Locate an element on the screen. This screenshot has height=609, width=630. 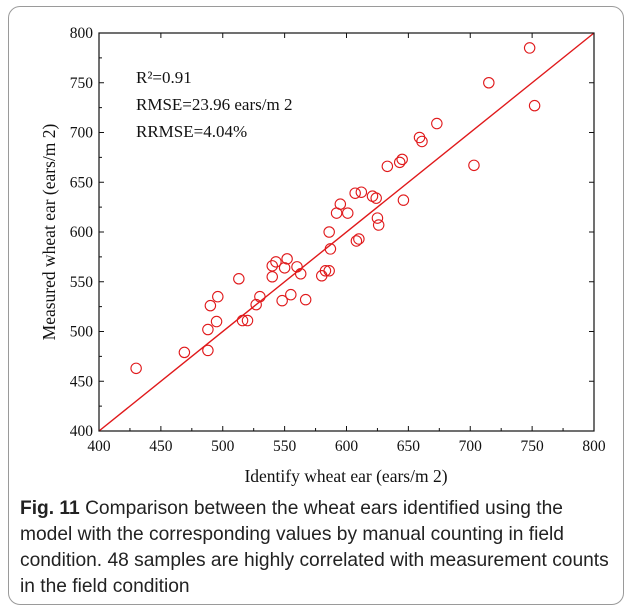
x-tick-label: 400 is located at coordinates (99, 446).